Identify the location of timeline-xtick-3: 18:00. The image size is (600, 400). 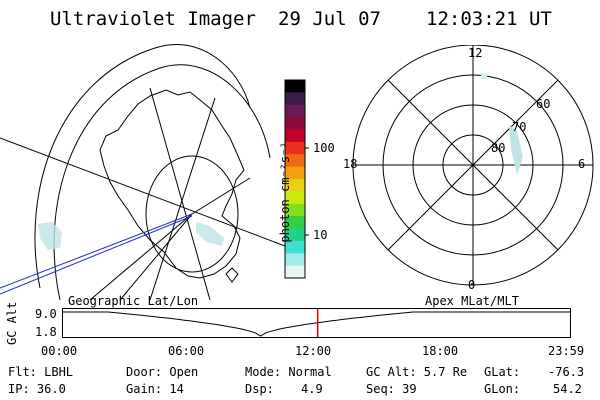
(440, 351).